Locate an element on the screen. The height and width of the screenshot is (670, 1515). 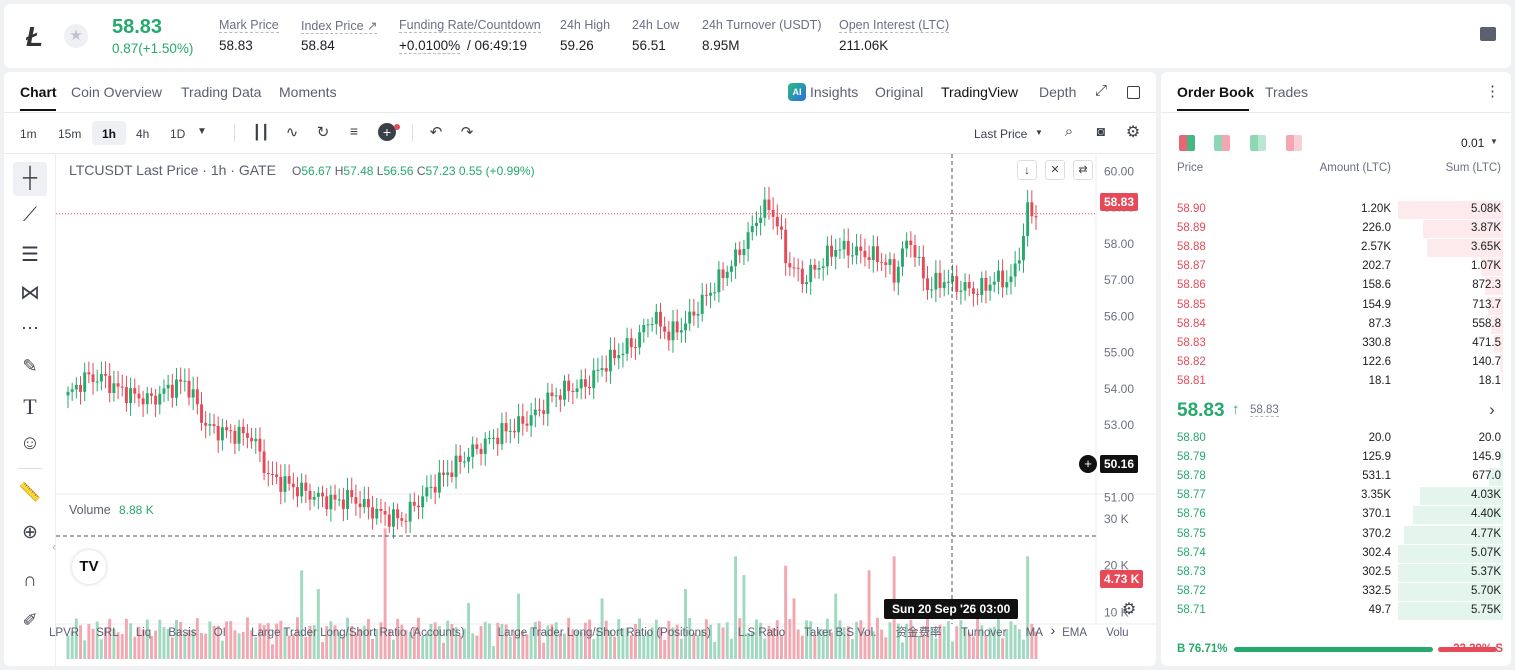
price-type-select: Last Price is located at coordinates (1001, 134).